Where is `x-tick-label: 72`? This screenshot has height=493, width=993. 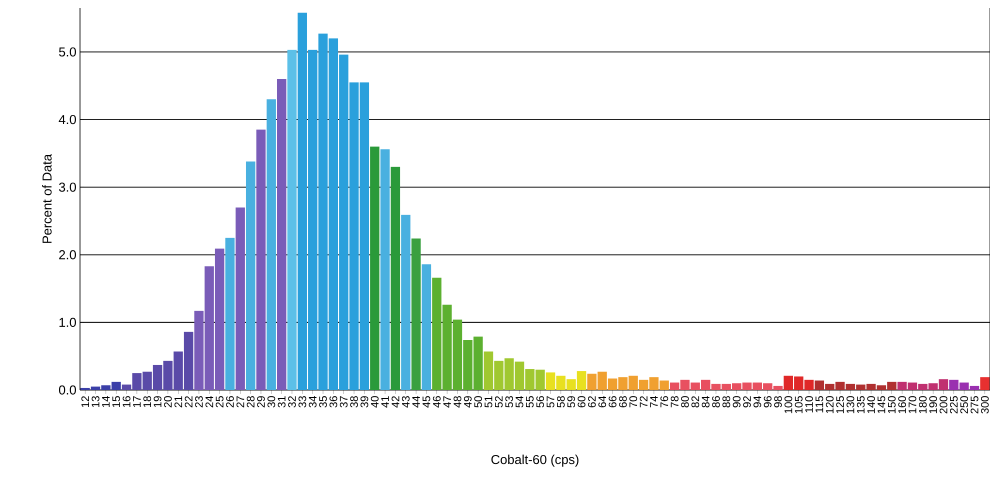 x-tick-label: 72 is located at coordinates (644, 402).